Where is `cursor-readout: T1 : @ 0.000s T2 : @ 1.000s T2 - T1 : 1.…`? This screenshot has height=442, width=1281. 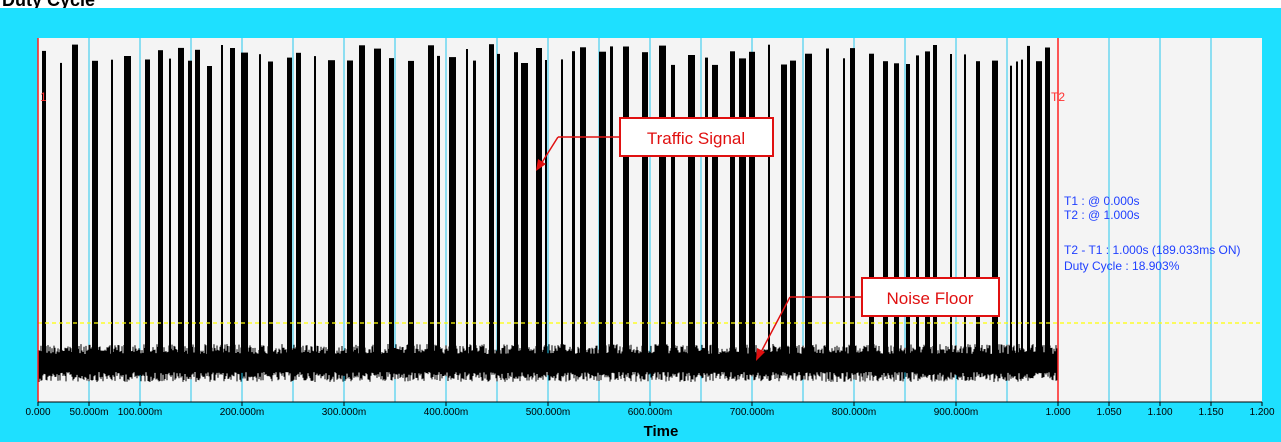 cursor-readout: T1 : @ 0.000s T2 : @ 1.000s T2 - T1 : 1.… is located at coordinates (1152, 233).